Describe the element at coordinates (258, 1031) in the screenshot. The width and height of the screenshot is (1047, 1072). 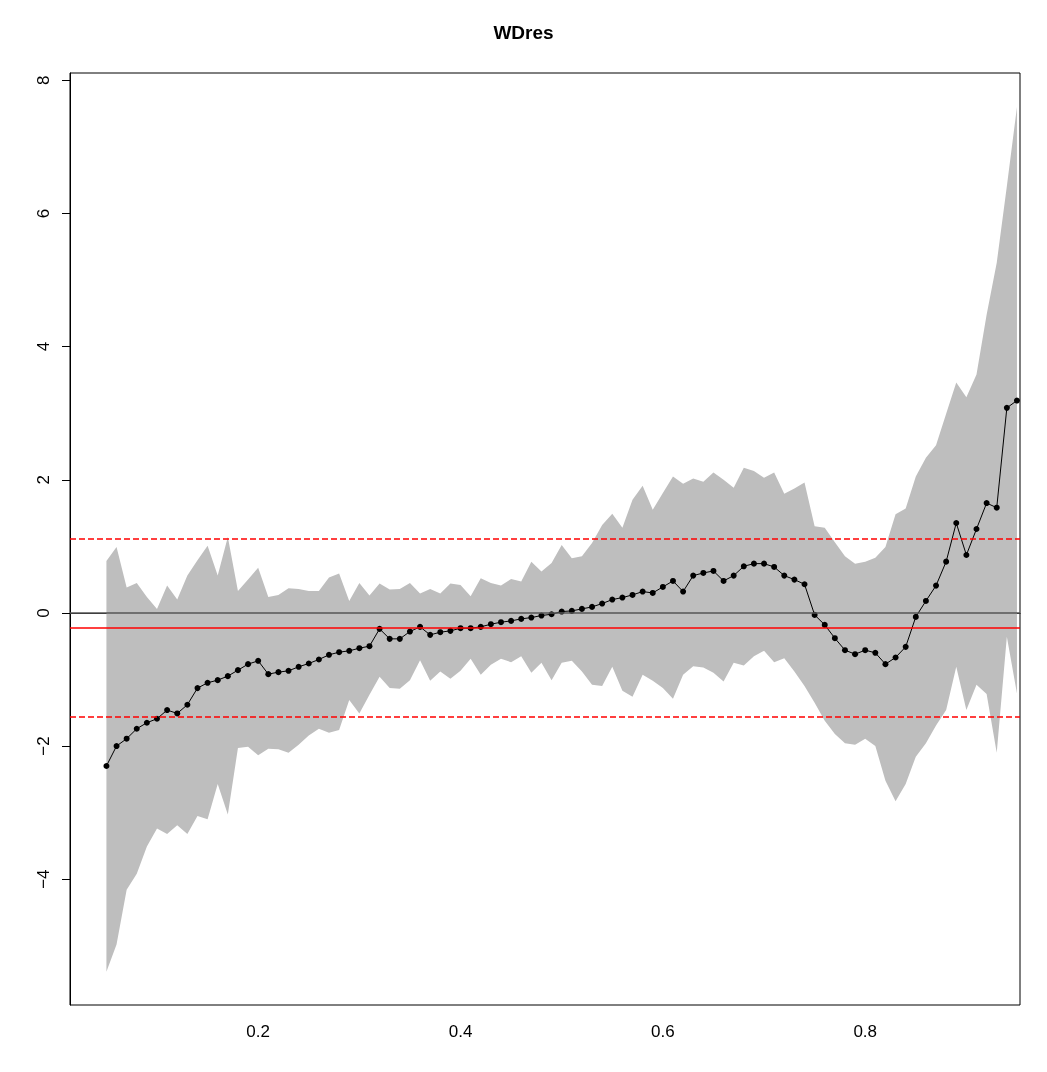
I see `x-tick-label: 0.2` at that location.